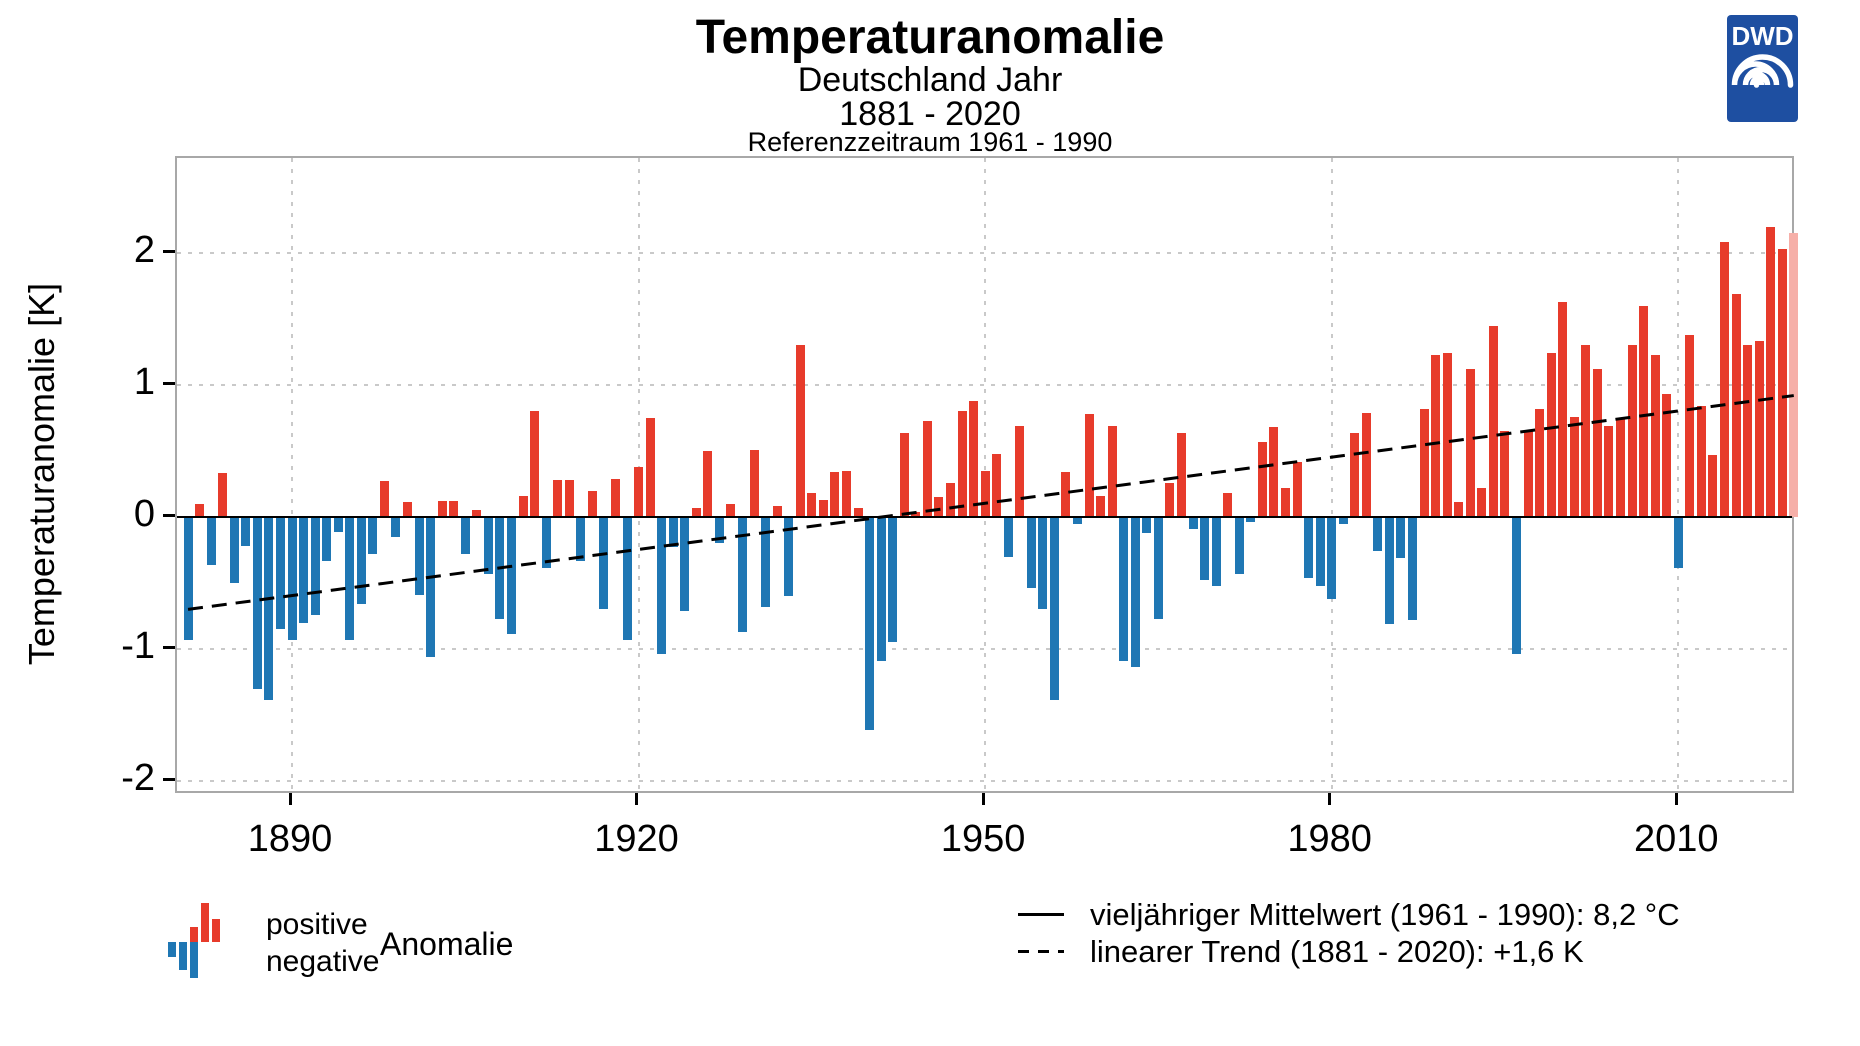 The image size is (1860, 1046). Describe the element at coordinates (823, 508) in the screenshot. I see `bar-1936` at that location.